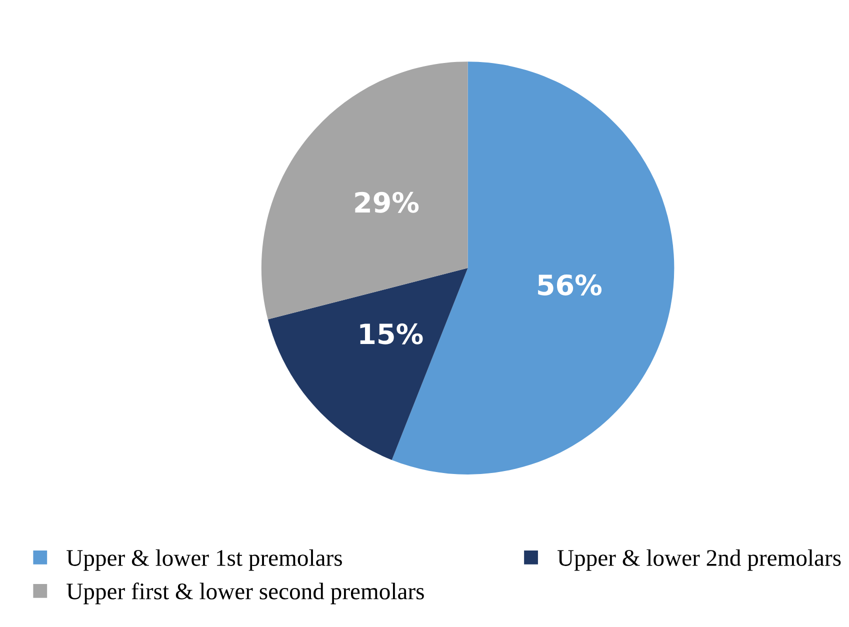 The image size is (849, 627). Describe the element at coordinates (245, 593) in the screenshot. I see `legend-label: Upper first & lower second premolars` at that location.